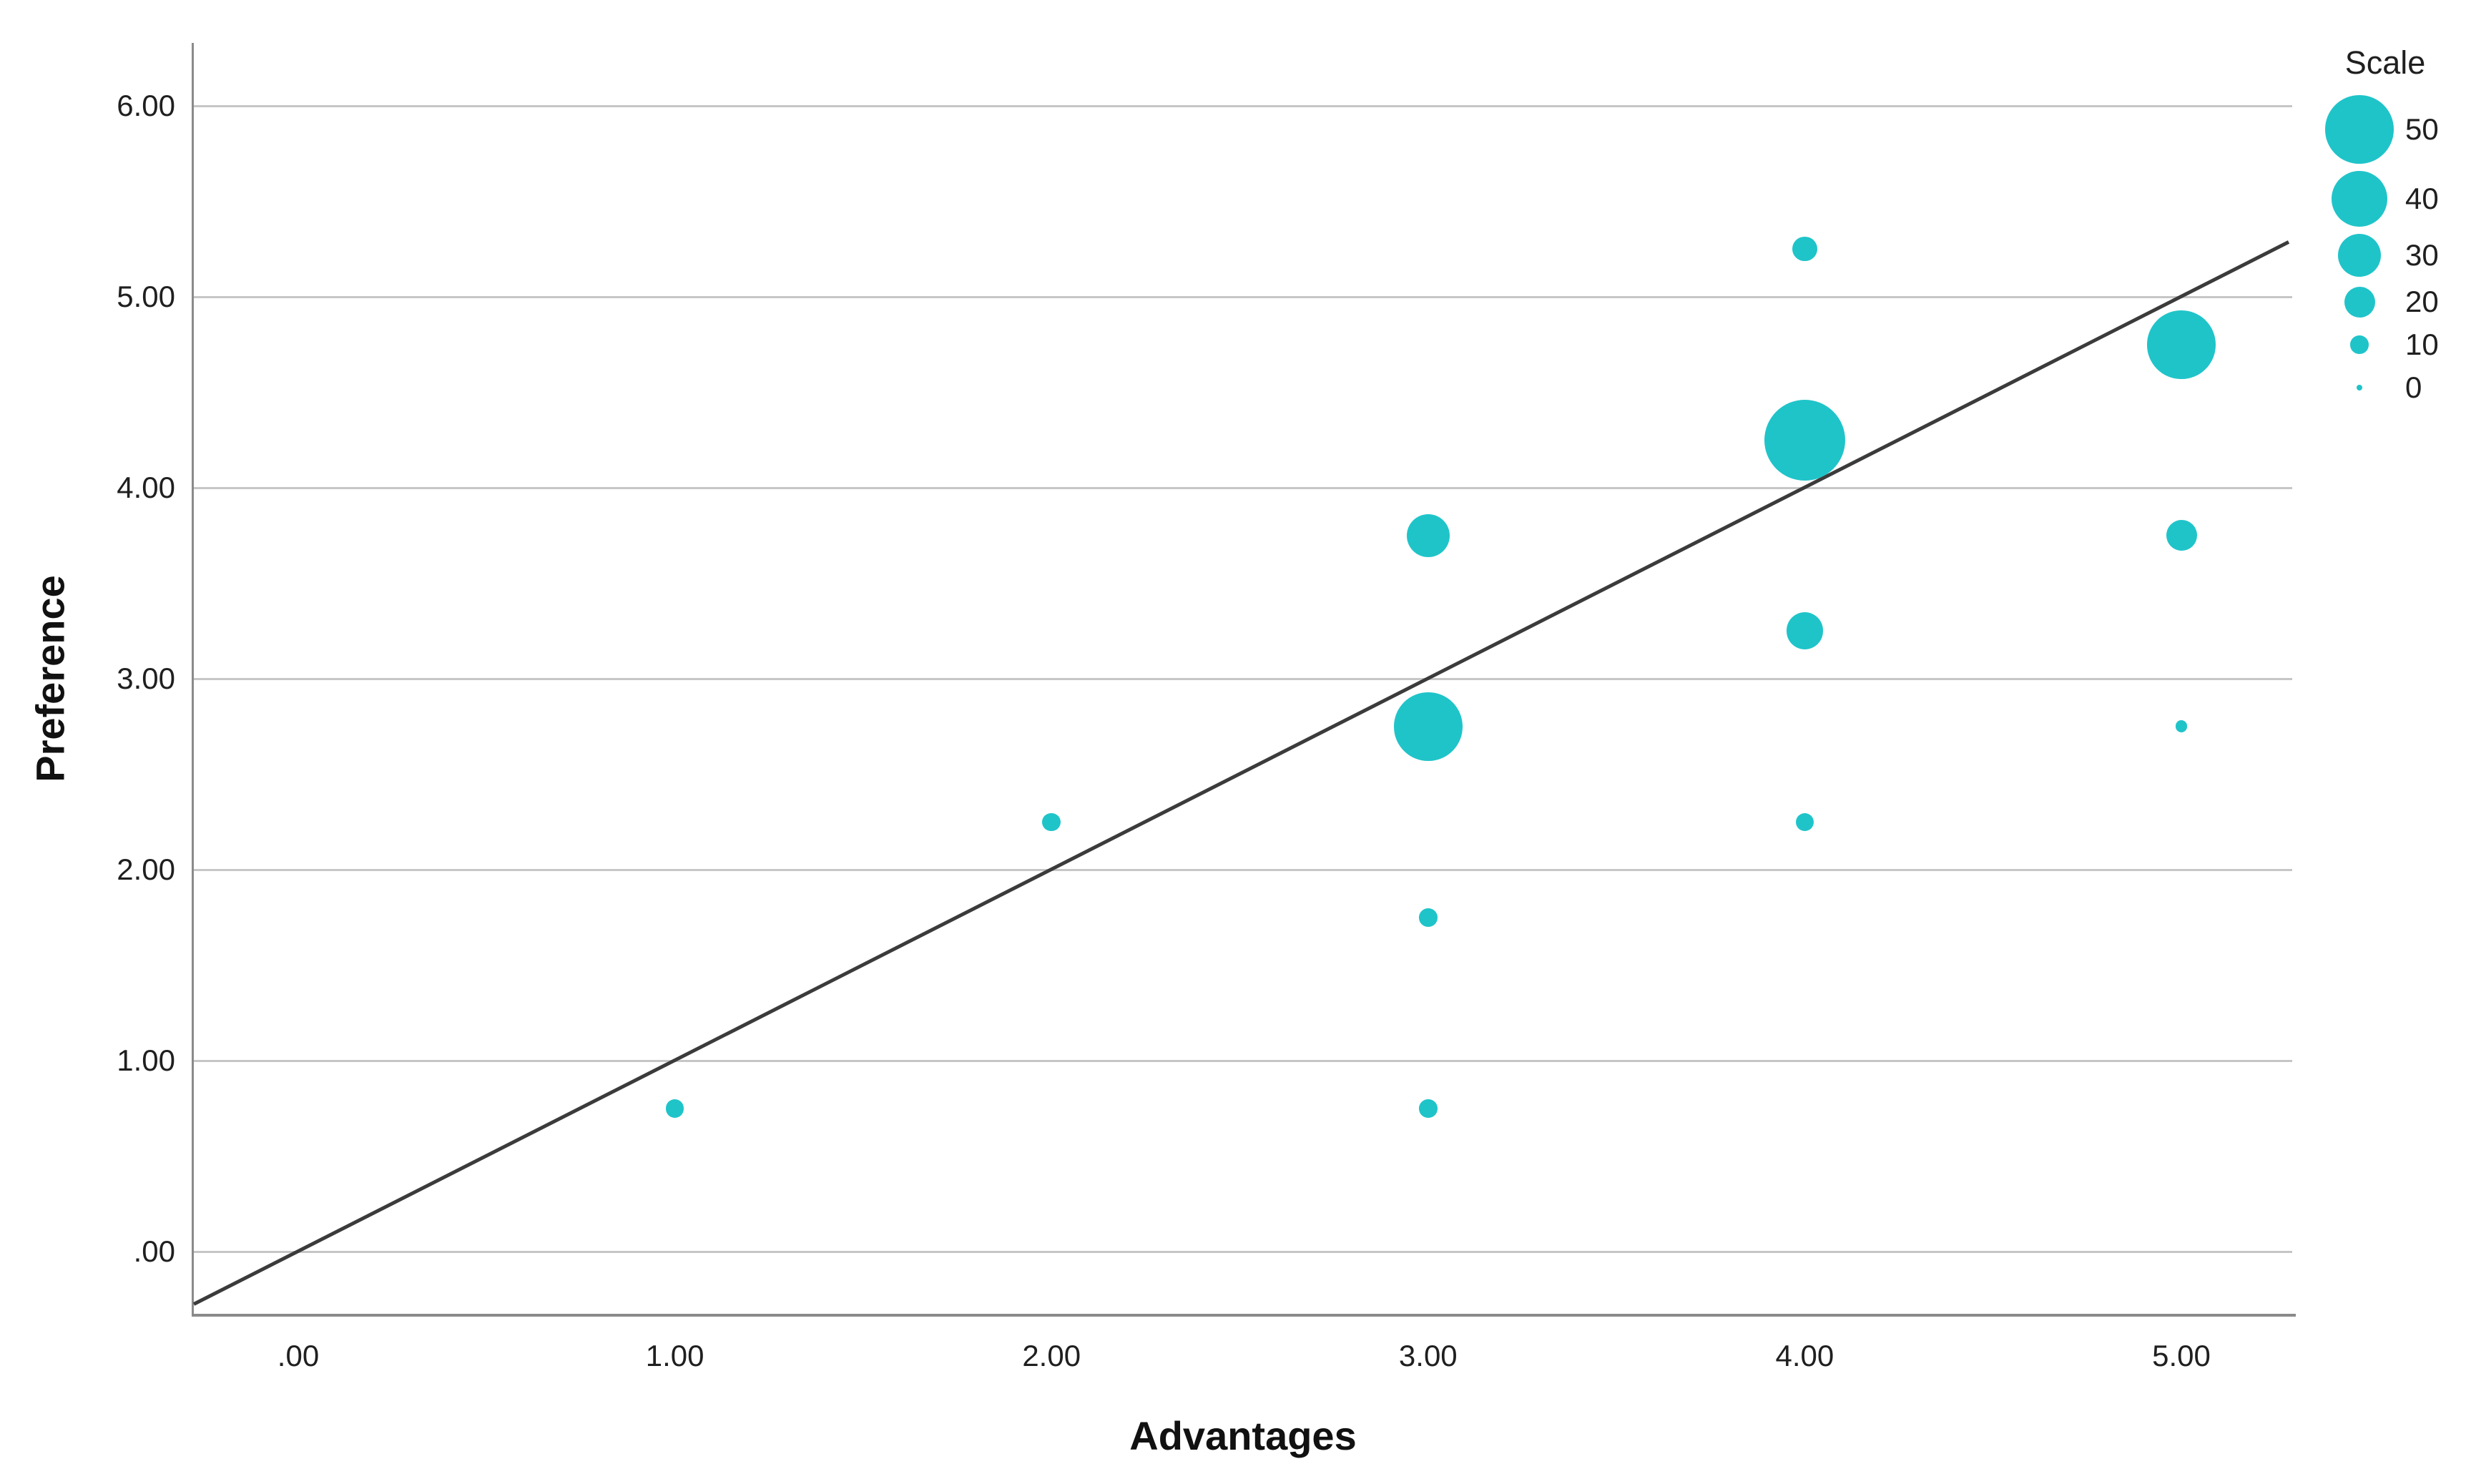 Image resolution: width=2466 pixels, height=1484 pixels. What do you see at coordinates (2422, 129) in the screenshot?
I see `legend-item-label: 50` at bounding box center [2422, 129].